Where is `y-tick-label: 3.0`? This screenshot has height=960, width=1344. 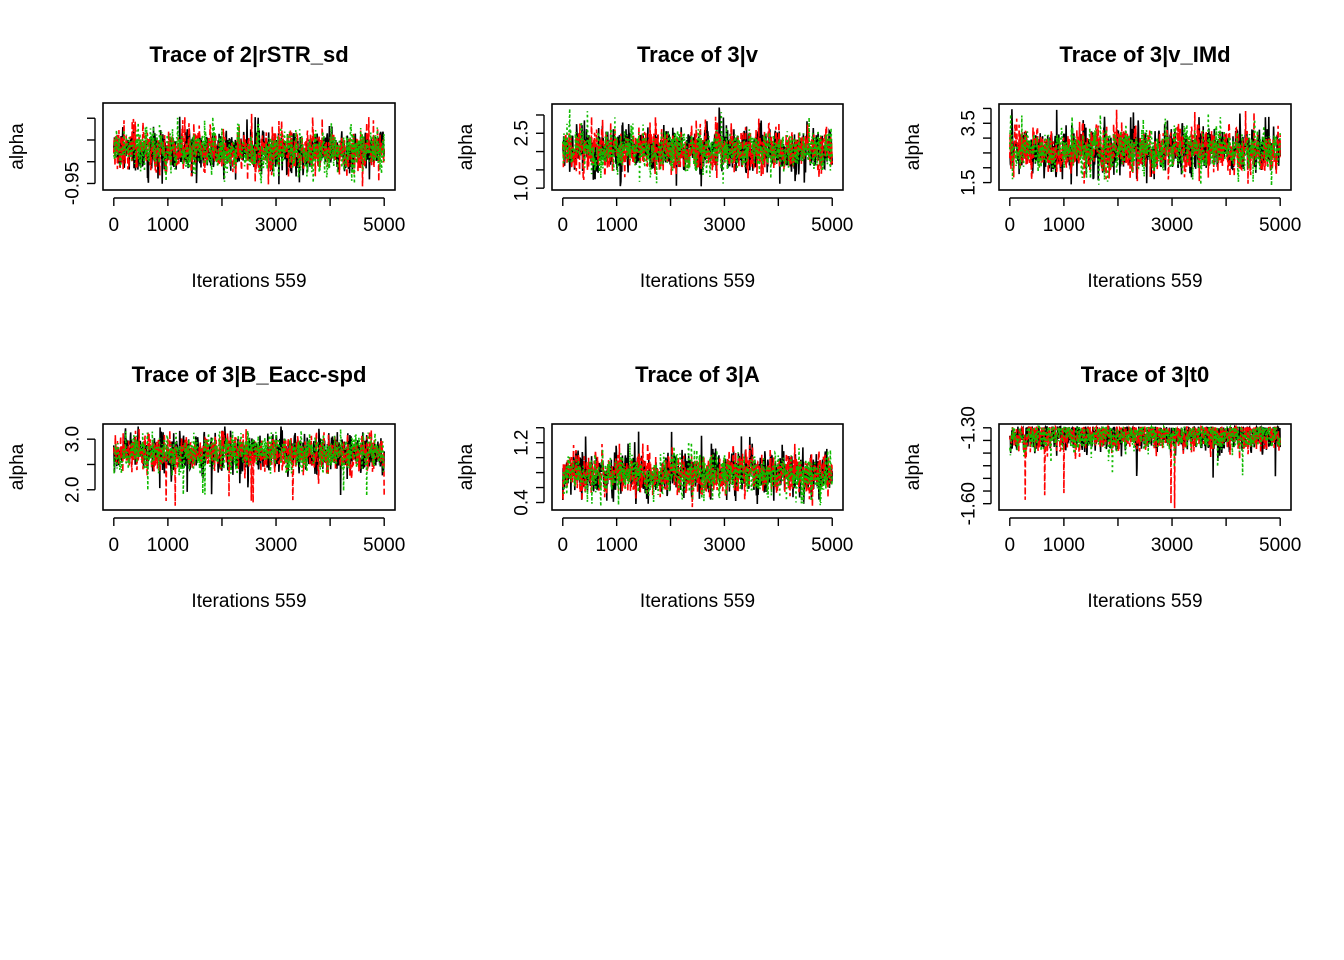 y-tick-label: 3.0 is located at coordinates (73, 439).